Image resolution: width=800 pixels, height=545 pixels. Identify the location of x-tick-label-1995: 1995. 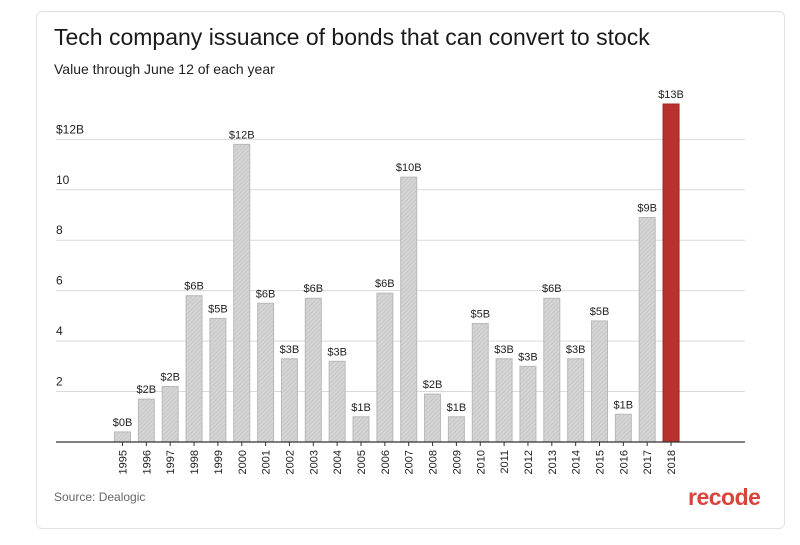
(124, 462).